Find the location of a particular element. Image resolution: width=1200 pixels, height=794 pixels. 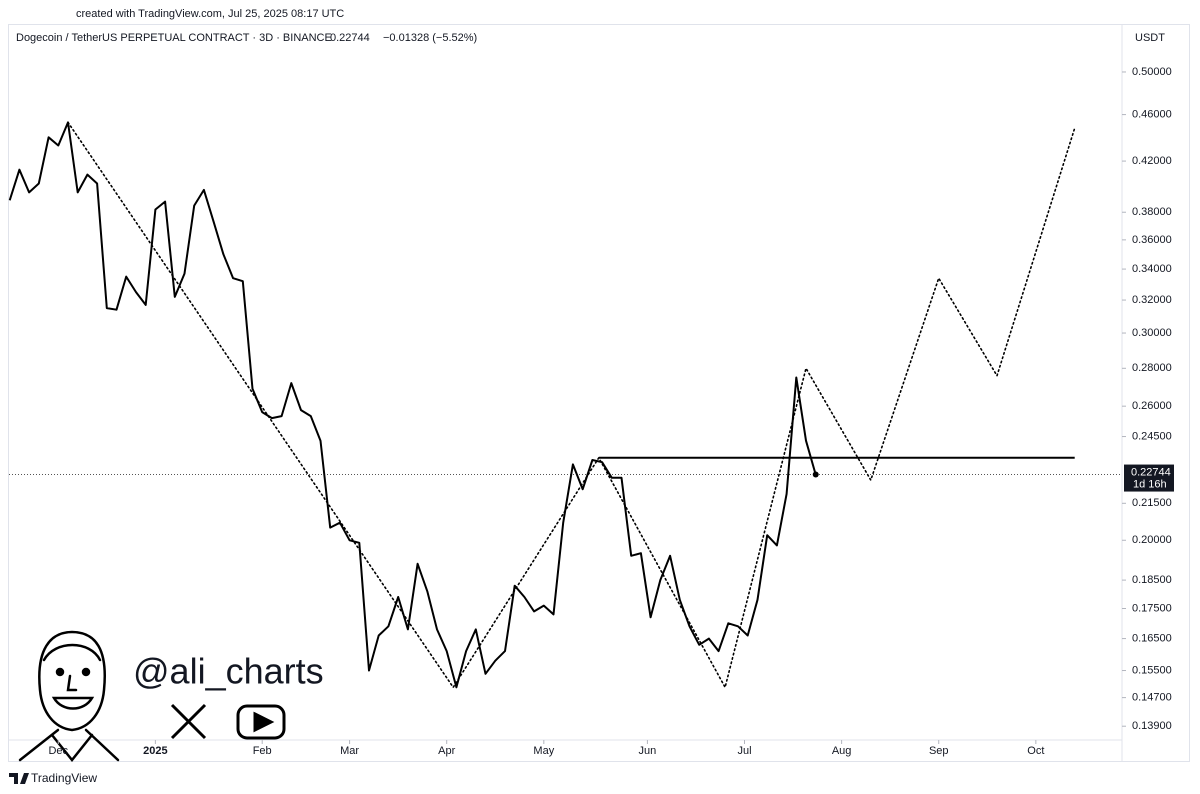

watermark: @ali_charts is located at coordinates (171, 696).